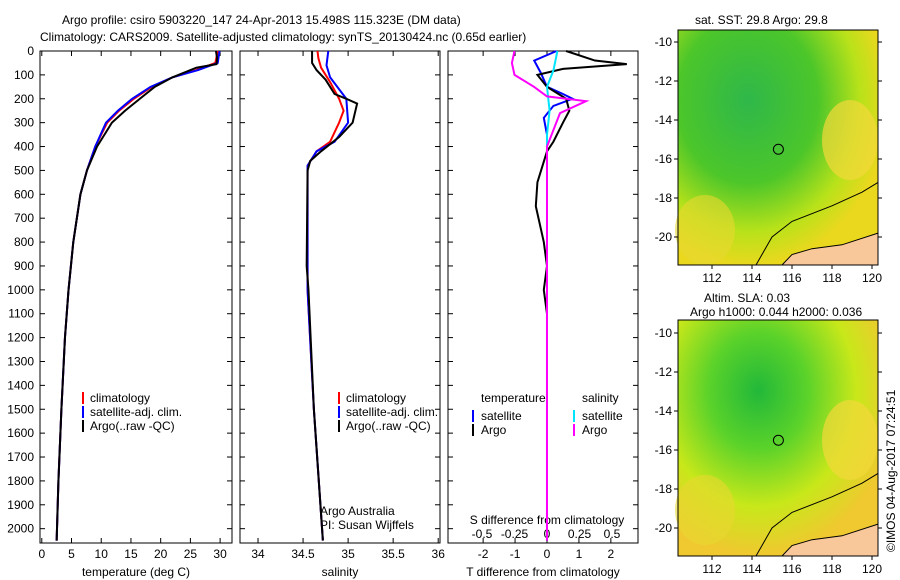  Describe the element at coordinates (131, 554) in the screenshot. I see `x-tick-label: 15` at that location.